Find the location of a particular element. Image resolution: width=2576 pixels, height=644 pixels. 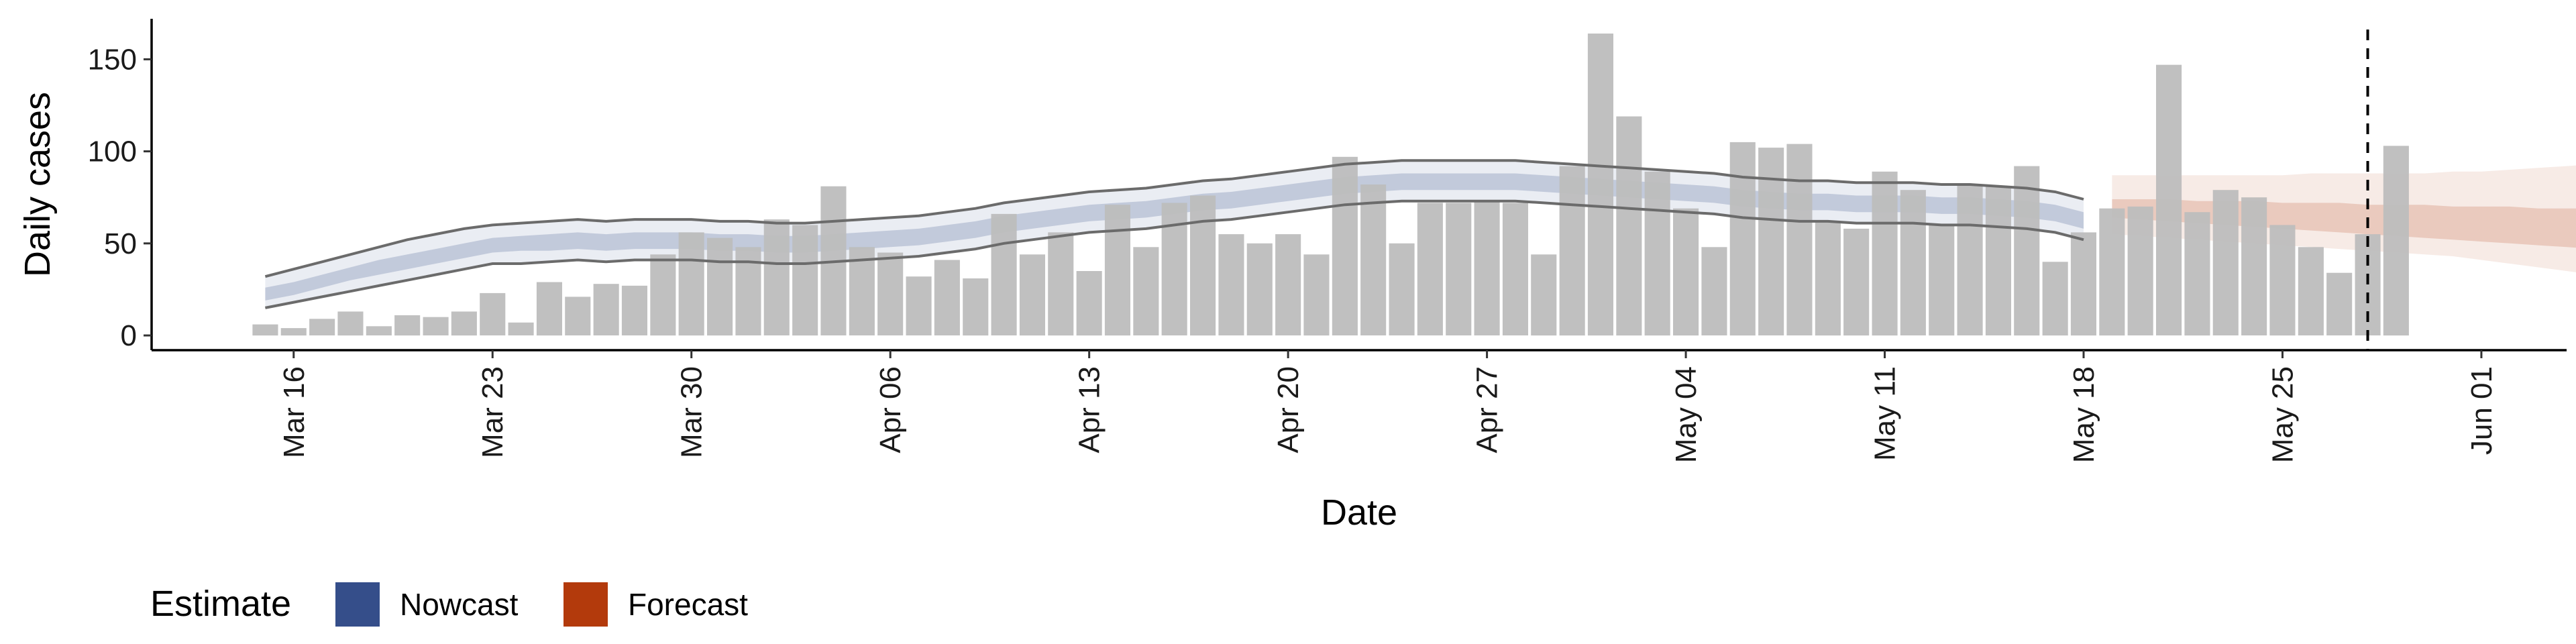

legend: Estimate Nowcast Forecast is located at coordinates (449, 604).